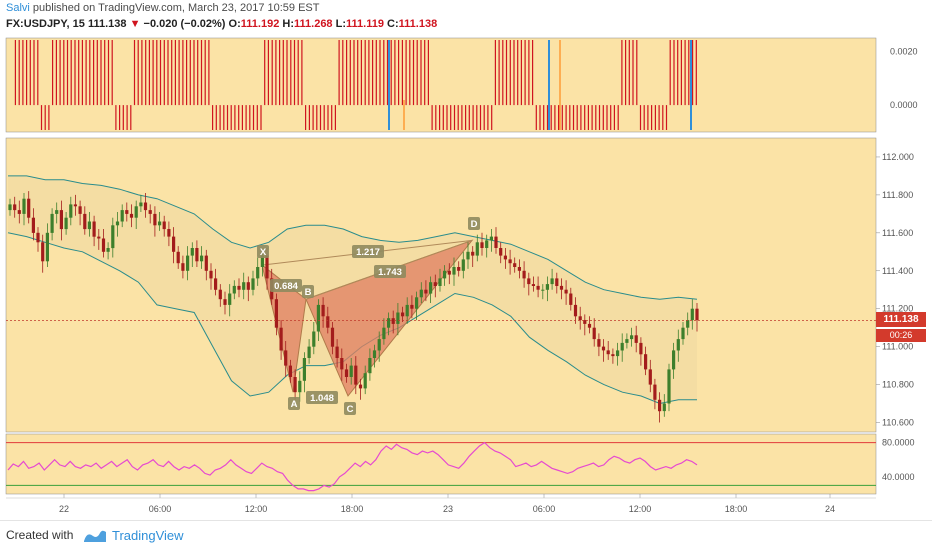 This screenshot has height=551, width=932. I want to click on x-tick-label: 24, so click(830, 509).